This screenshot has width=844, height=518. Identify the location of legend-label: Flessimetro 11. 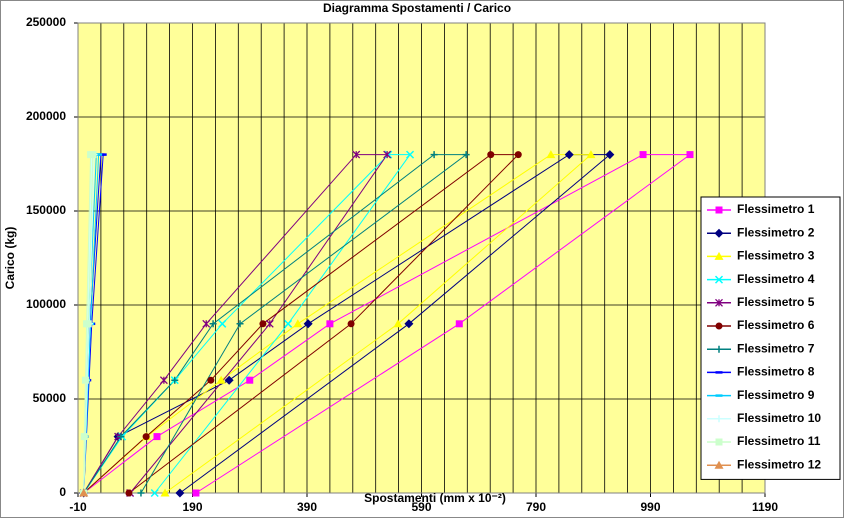
(779, 441).